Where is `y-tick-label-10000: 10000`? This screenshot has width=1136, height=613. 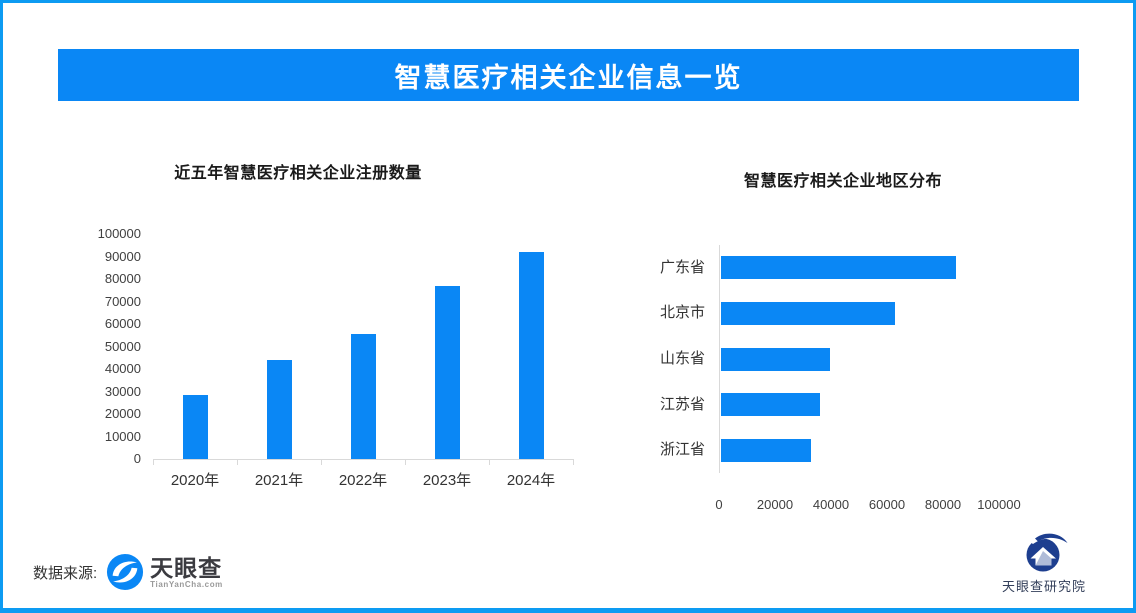
y-tick-label-10000: 10000 is located at coordinates (122, 436).